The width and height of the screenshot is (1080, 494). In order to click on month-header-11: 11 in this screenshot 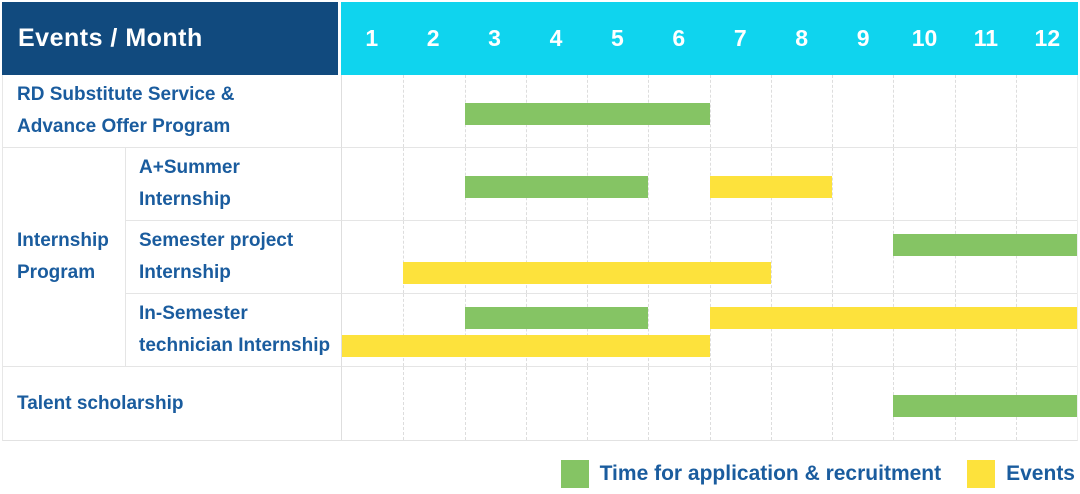, I will do `click(986, 38)`.